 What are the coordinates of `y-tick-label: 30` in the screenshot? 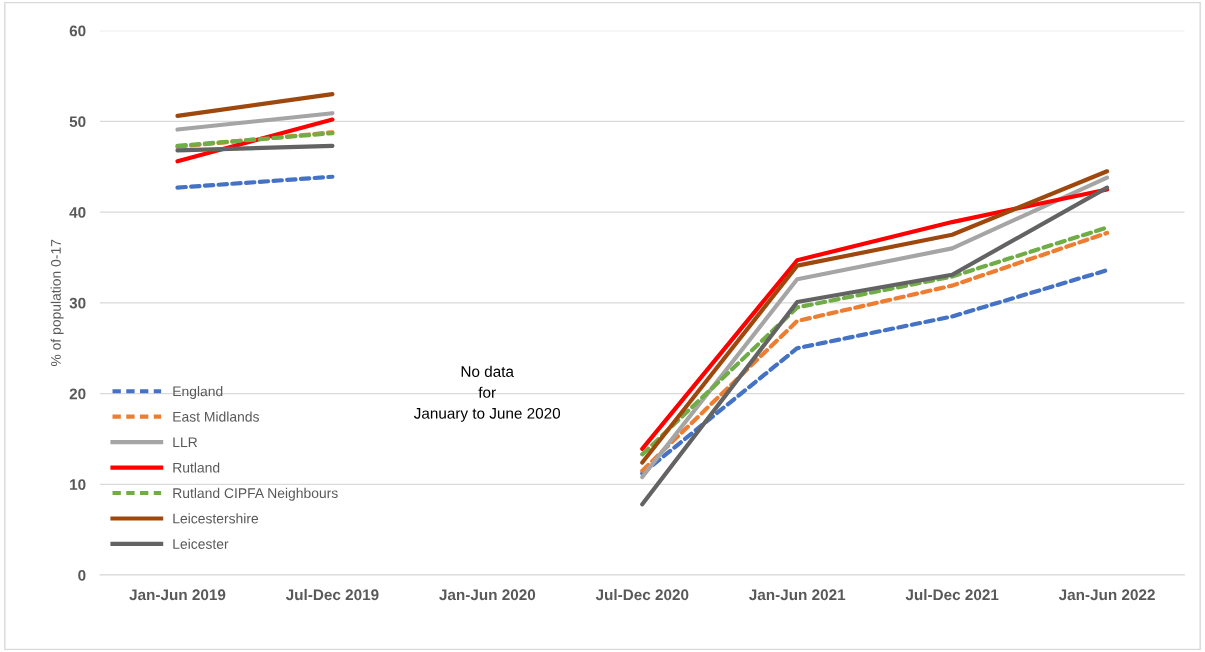 It's located at (77, 303).